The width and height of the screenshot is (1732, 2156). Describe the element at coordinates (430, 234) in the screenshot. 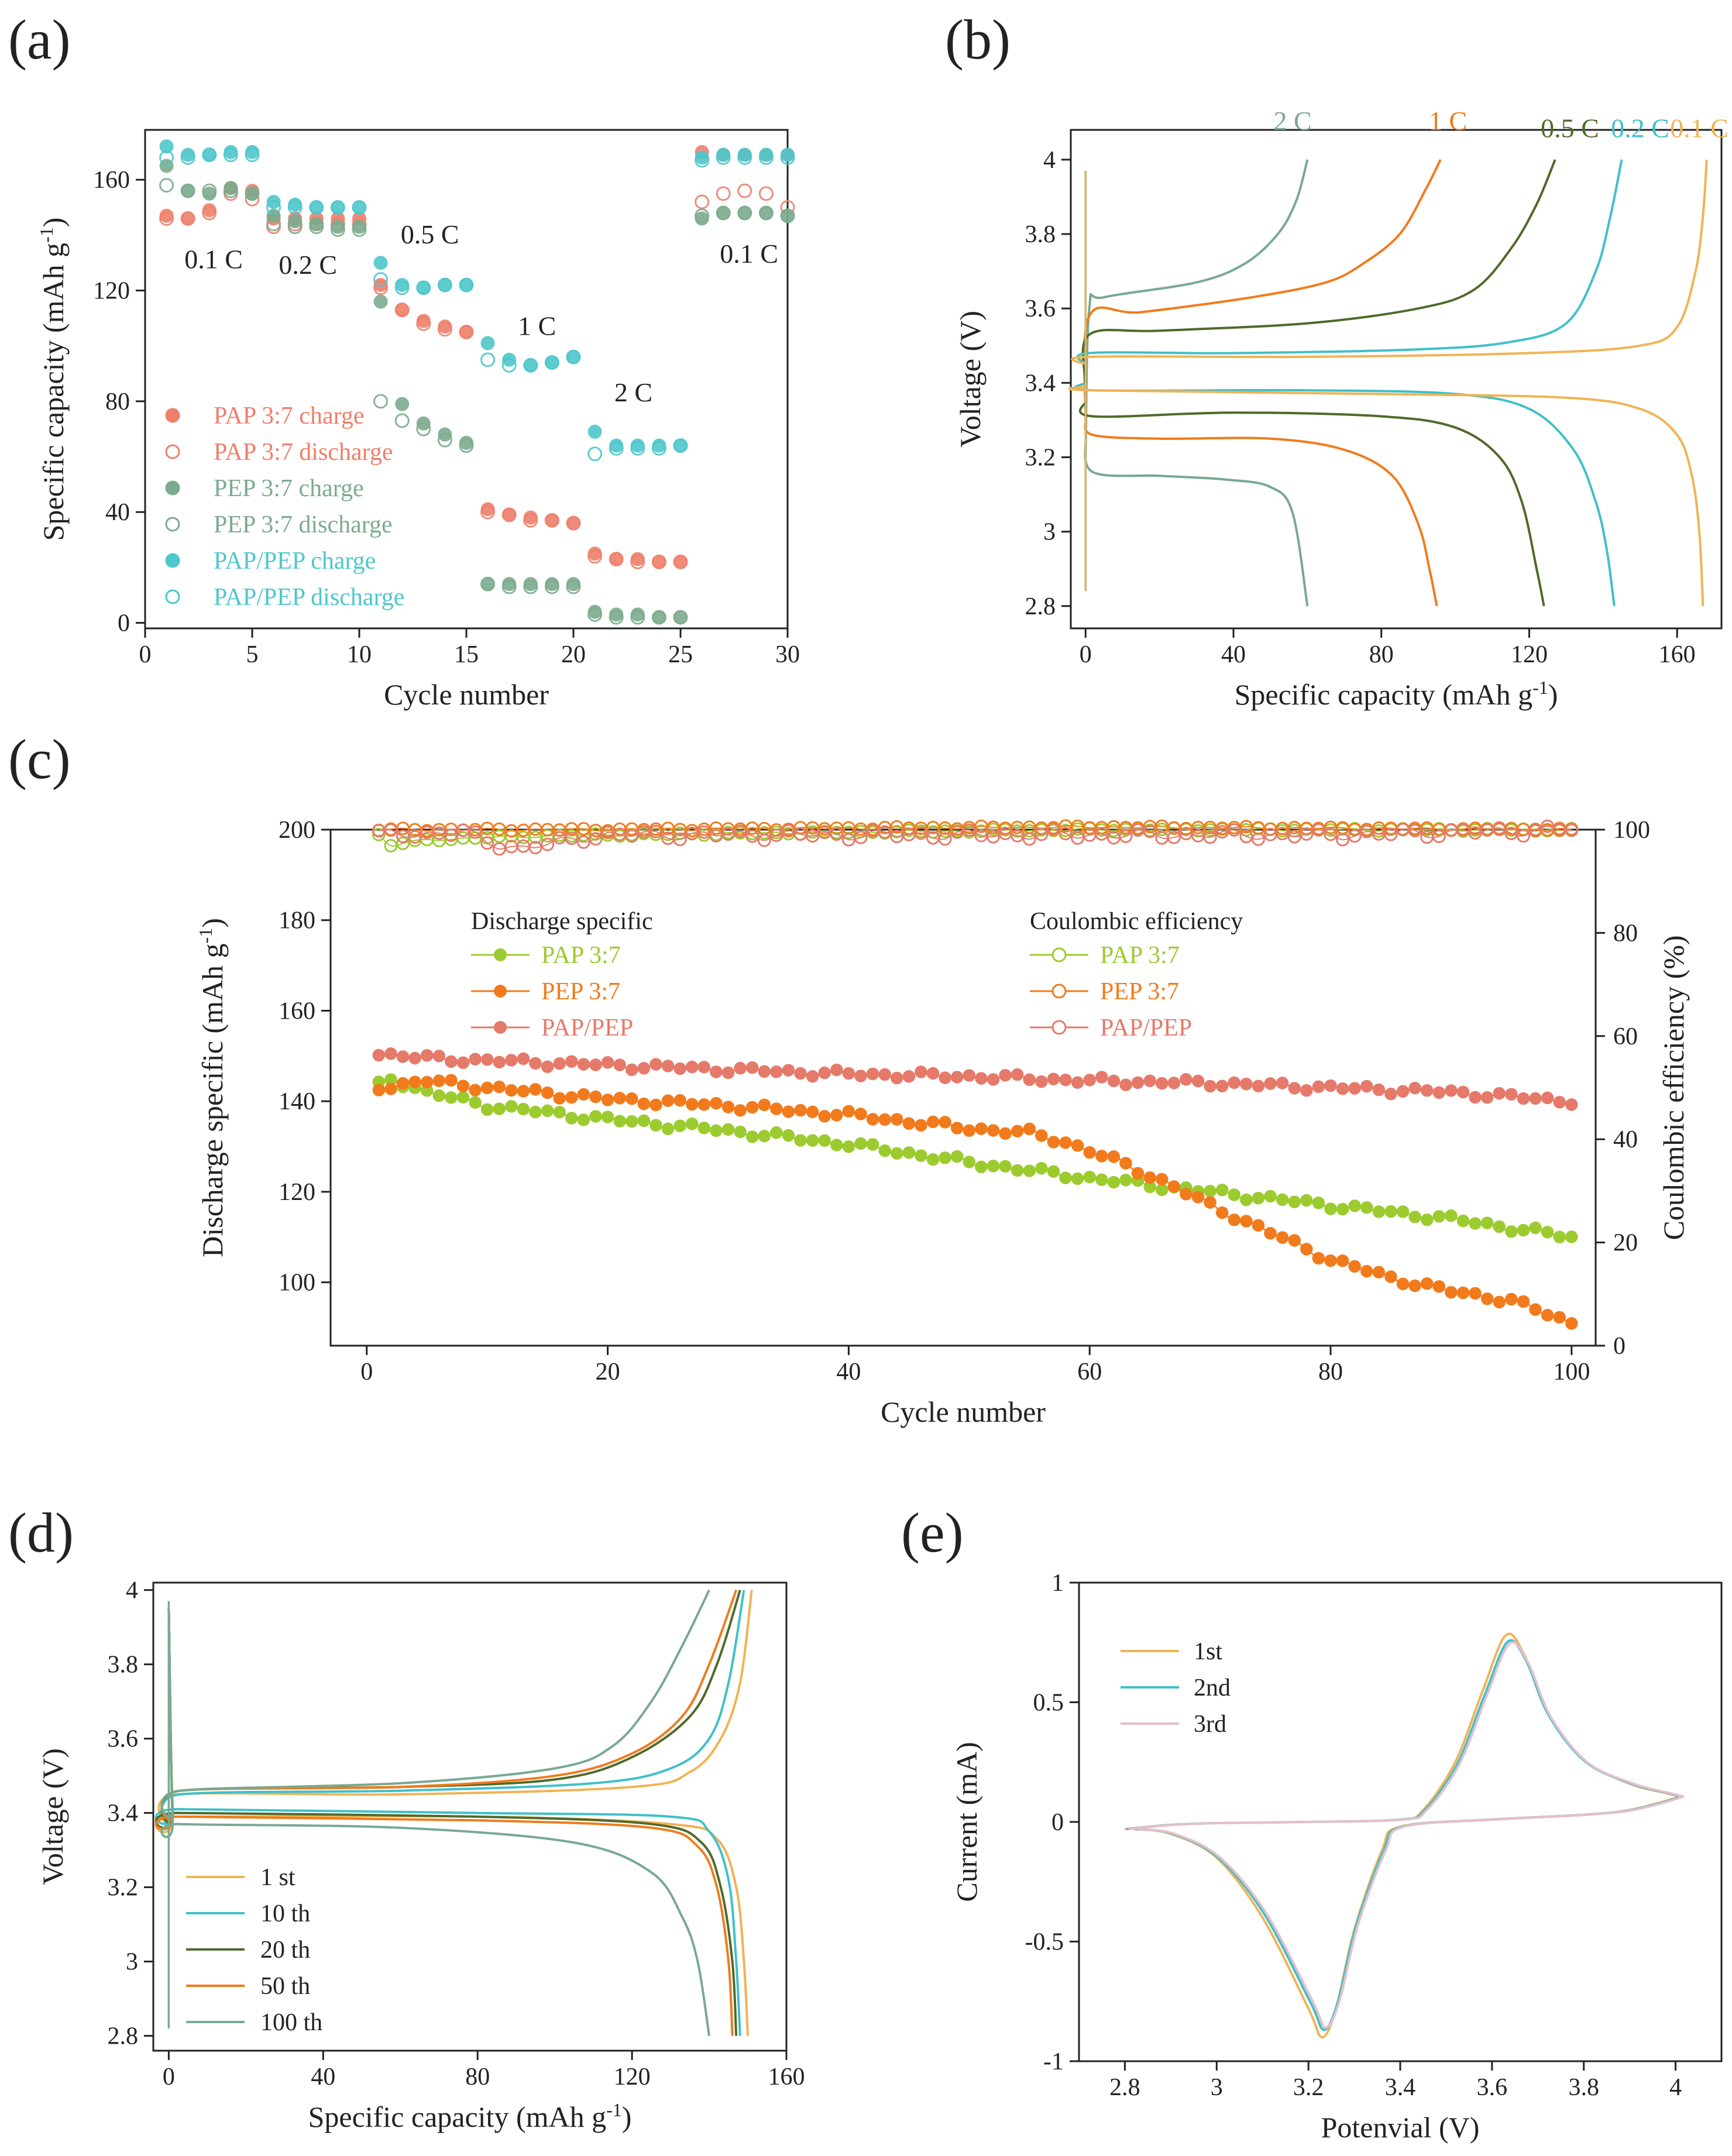

I see `rate-label: 0.5 C` at that location.